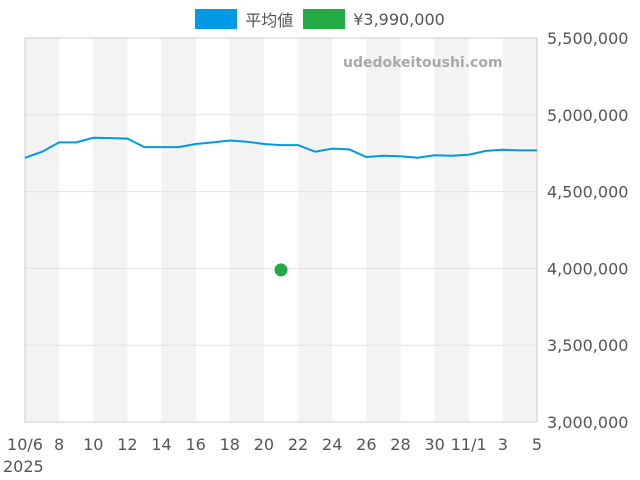  Describe the element at coordinates (587, 192) in the screenshot. I see `y-tick-label: 4,500,000` at that location.